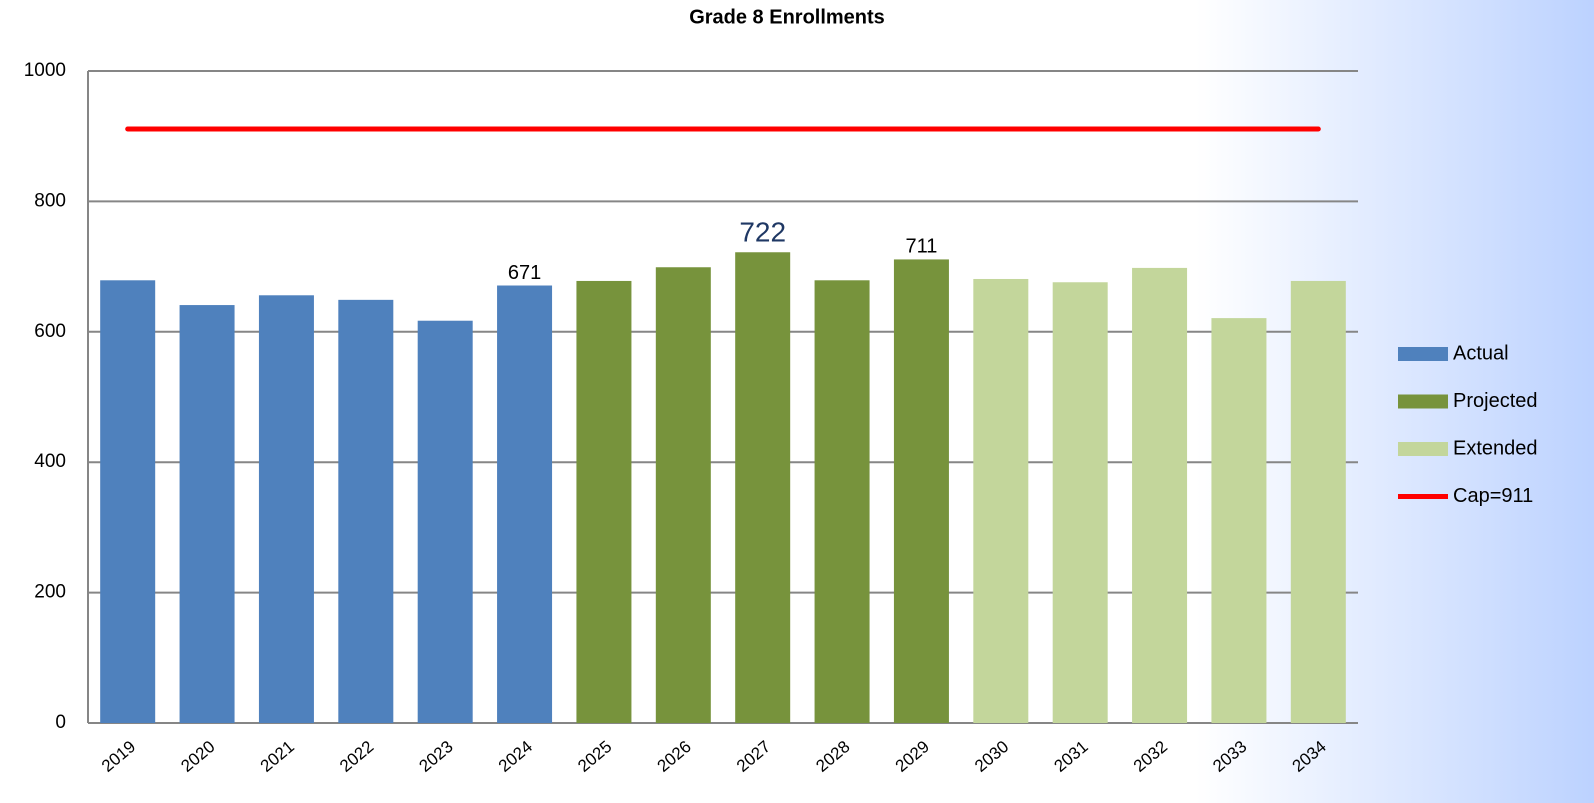  I want to click on legend-label: Actual, so click(1481, 353).